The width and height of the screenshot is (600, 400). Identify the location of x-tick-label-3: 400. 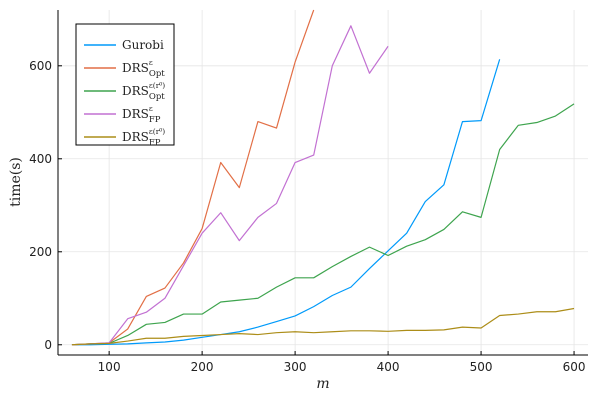
(388, 367).